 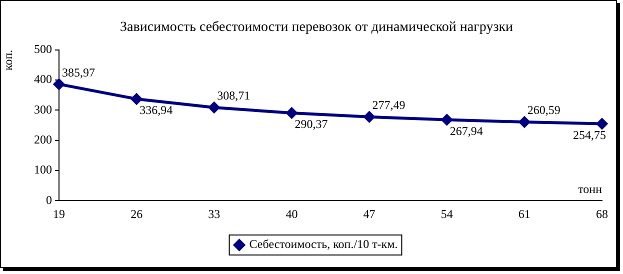 I want to click on x-axis-title: тонн, so click(x=590, y=189).